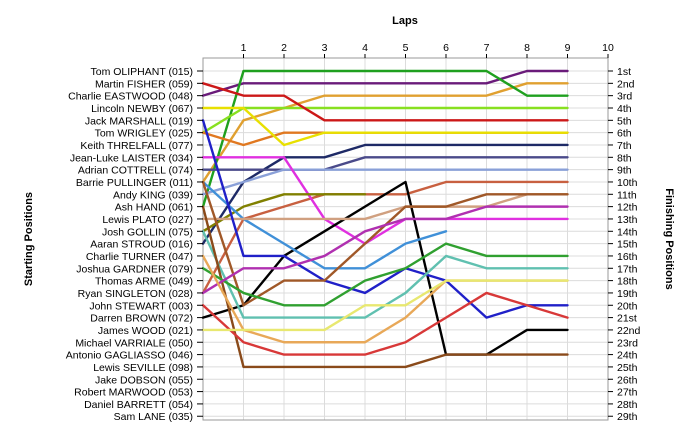 Image resolution: width=700 pixels, height=435 pixels. I want to click on starting-grid-label: Ash HAND (061), so click(154, 208).